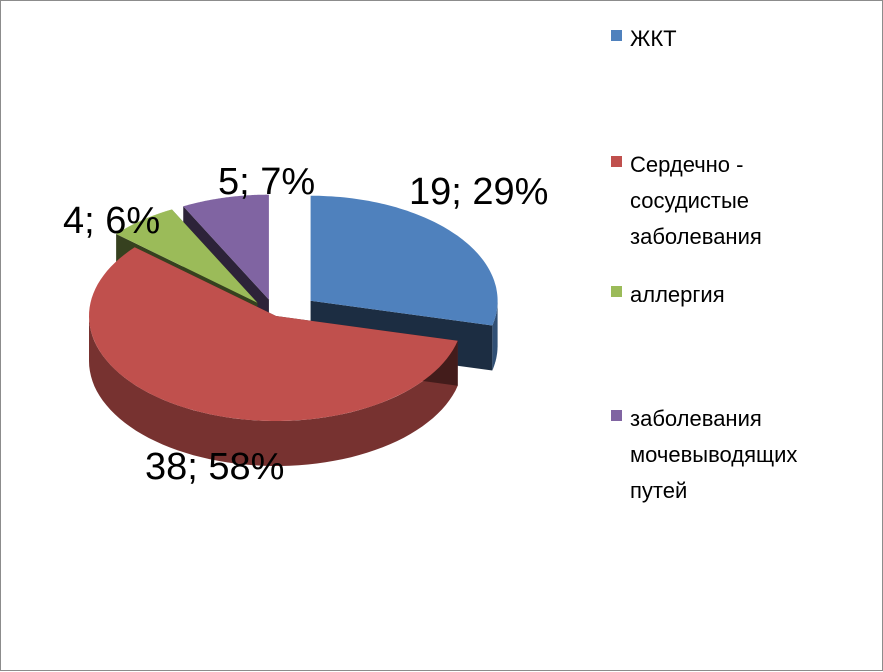  Describe the element at coordinates (266, 182) in the screenshot. I see `data-label-urinary: 5; 7%` at that location.